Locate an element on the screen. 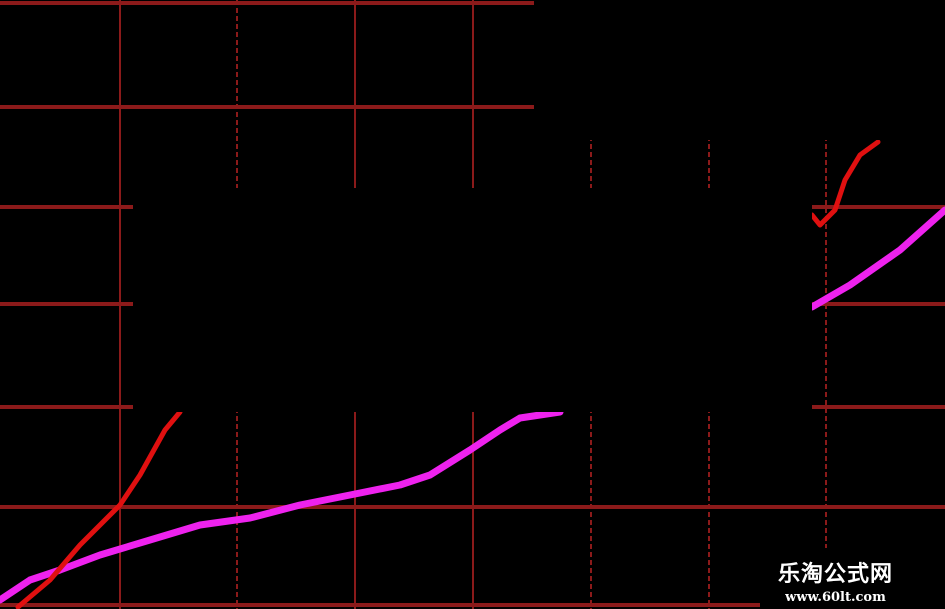 Image resolution: width=945 pixels, height=609 pixels. masked-region-top-right is located at coordinates (739, 70).